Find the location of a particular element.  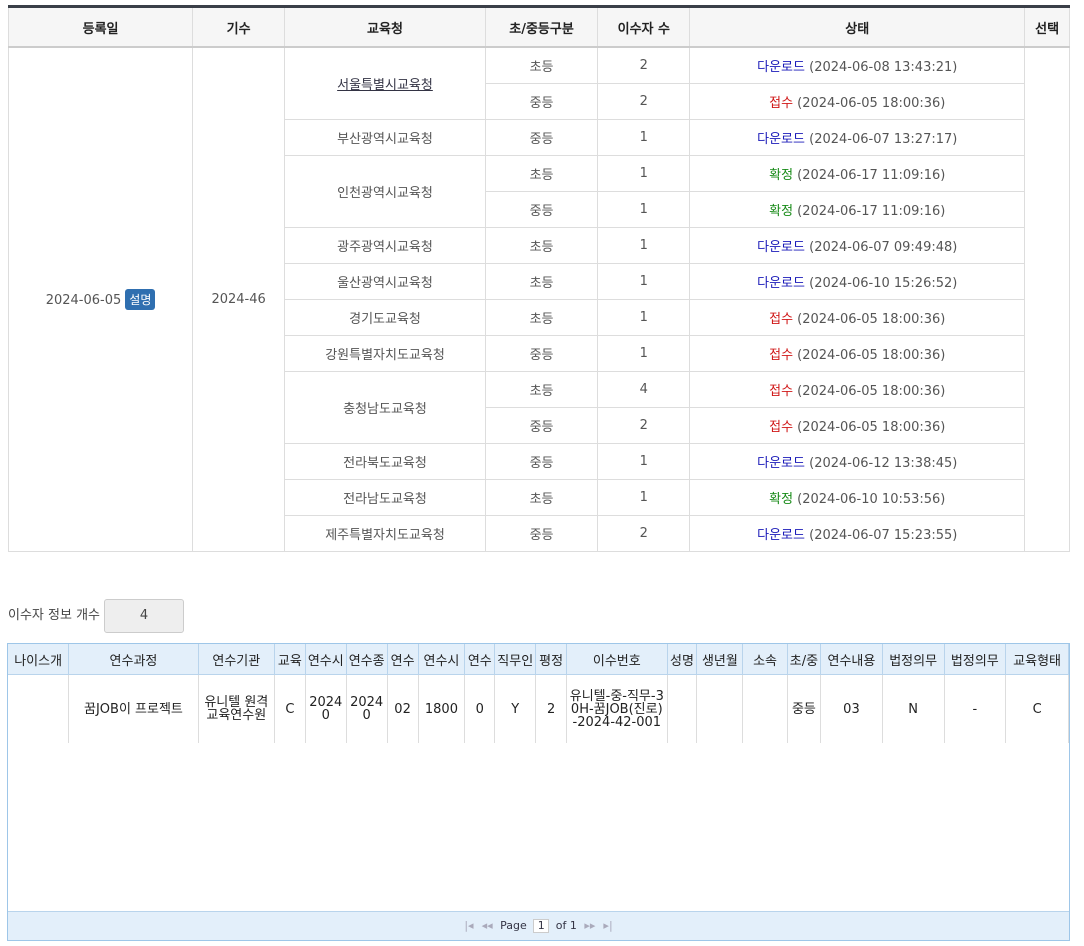

office-cell: 전라남도교육청 is located at coordinates (385, 497).